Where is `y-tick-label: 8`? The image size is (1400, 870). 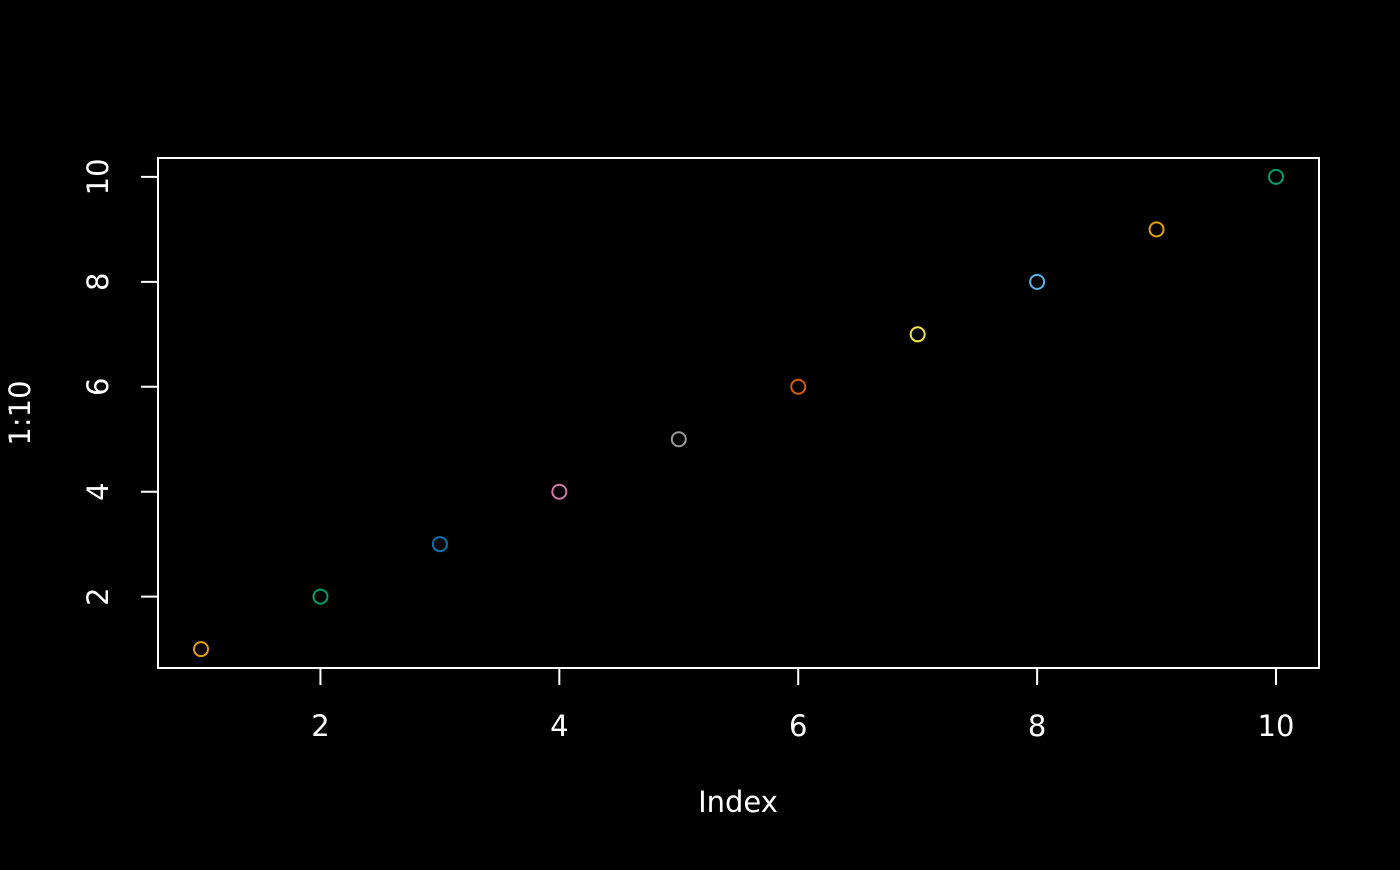 y-tick-label: 8 is located at coordinates (98, 282).